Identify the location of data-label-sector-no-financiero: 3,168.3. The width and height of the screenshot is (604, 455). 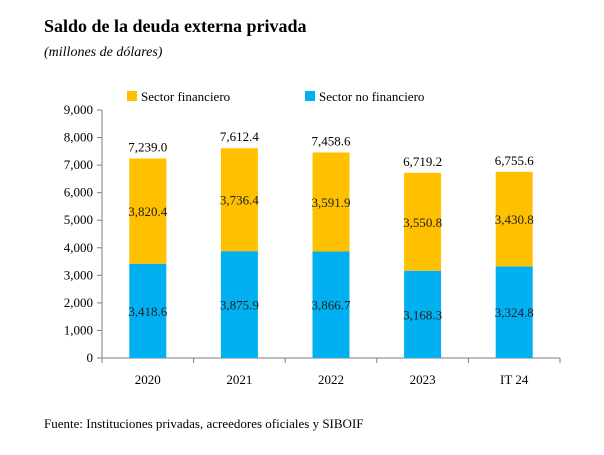
(422, 314).